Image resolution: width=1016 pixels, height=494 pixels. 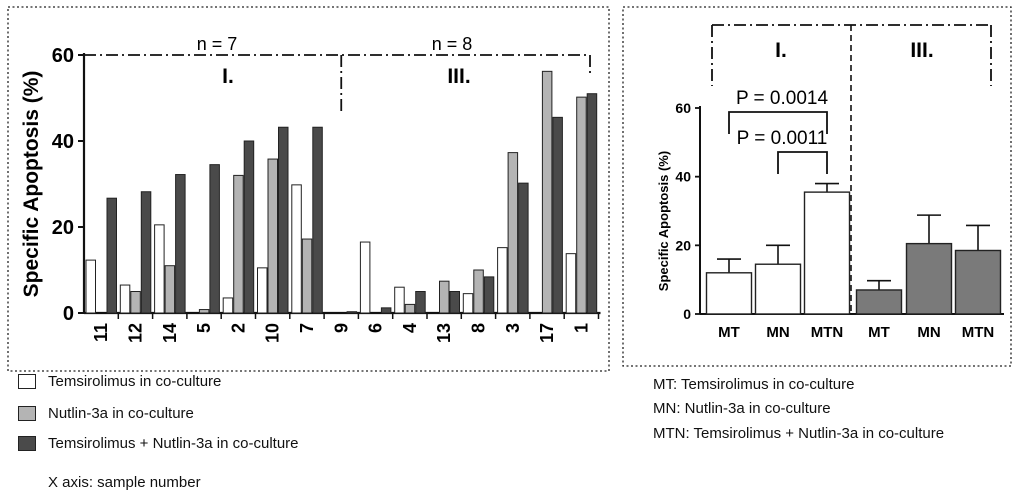 What do you see at coordinates (782, 138) in the screenshot?
I see `significance-label-mn-mtn: P = 0.0011` at bounding box center [782, 138].